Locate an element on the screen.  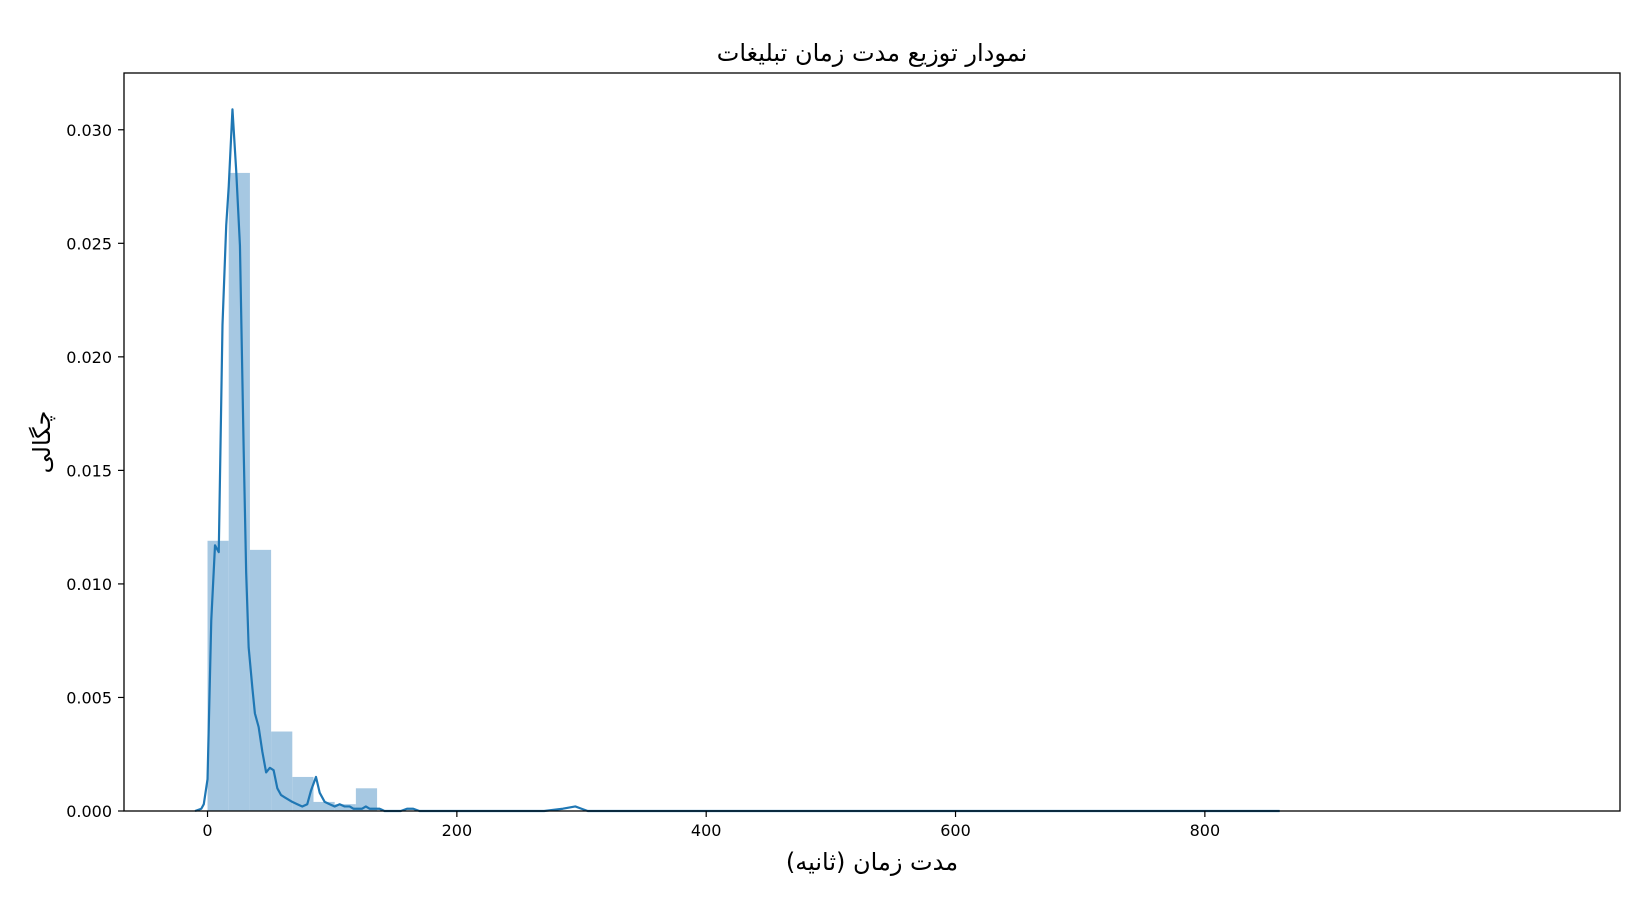
x-axis-ticks: 0 200 400 600 800 is located at coordinates (711, 825).